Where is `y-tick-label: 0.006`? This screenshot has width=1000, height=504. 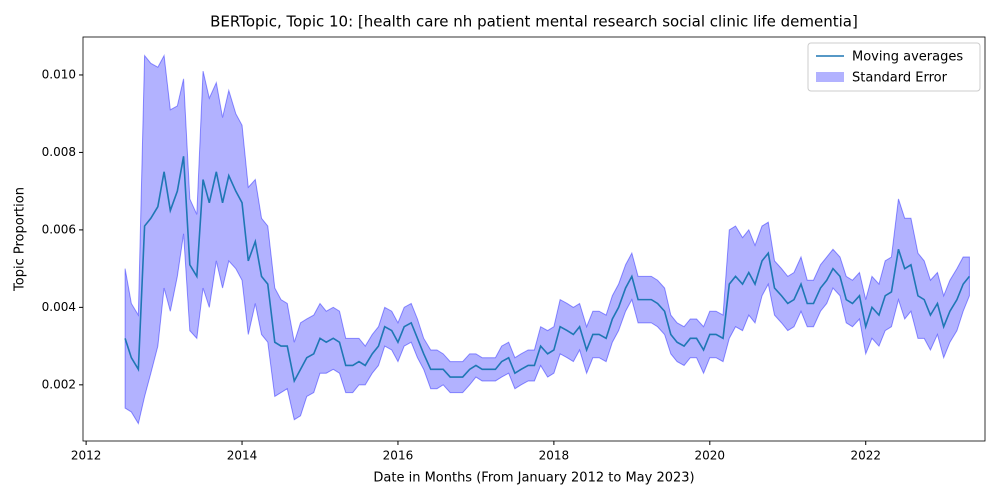 y-tick-label: 0.006 is located at coordinates (59, 229).